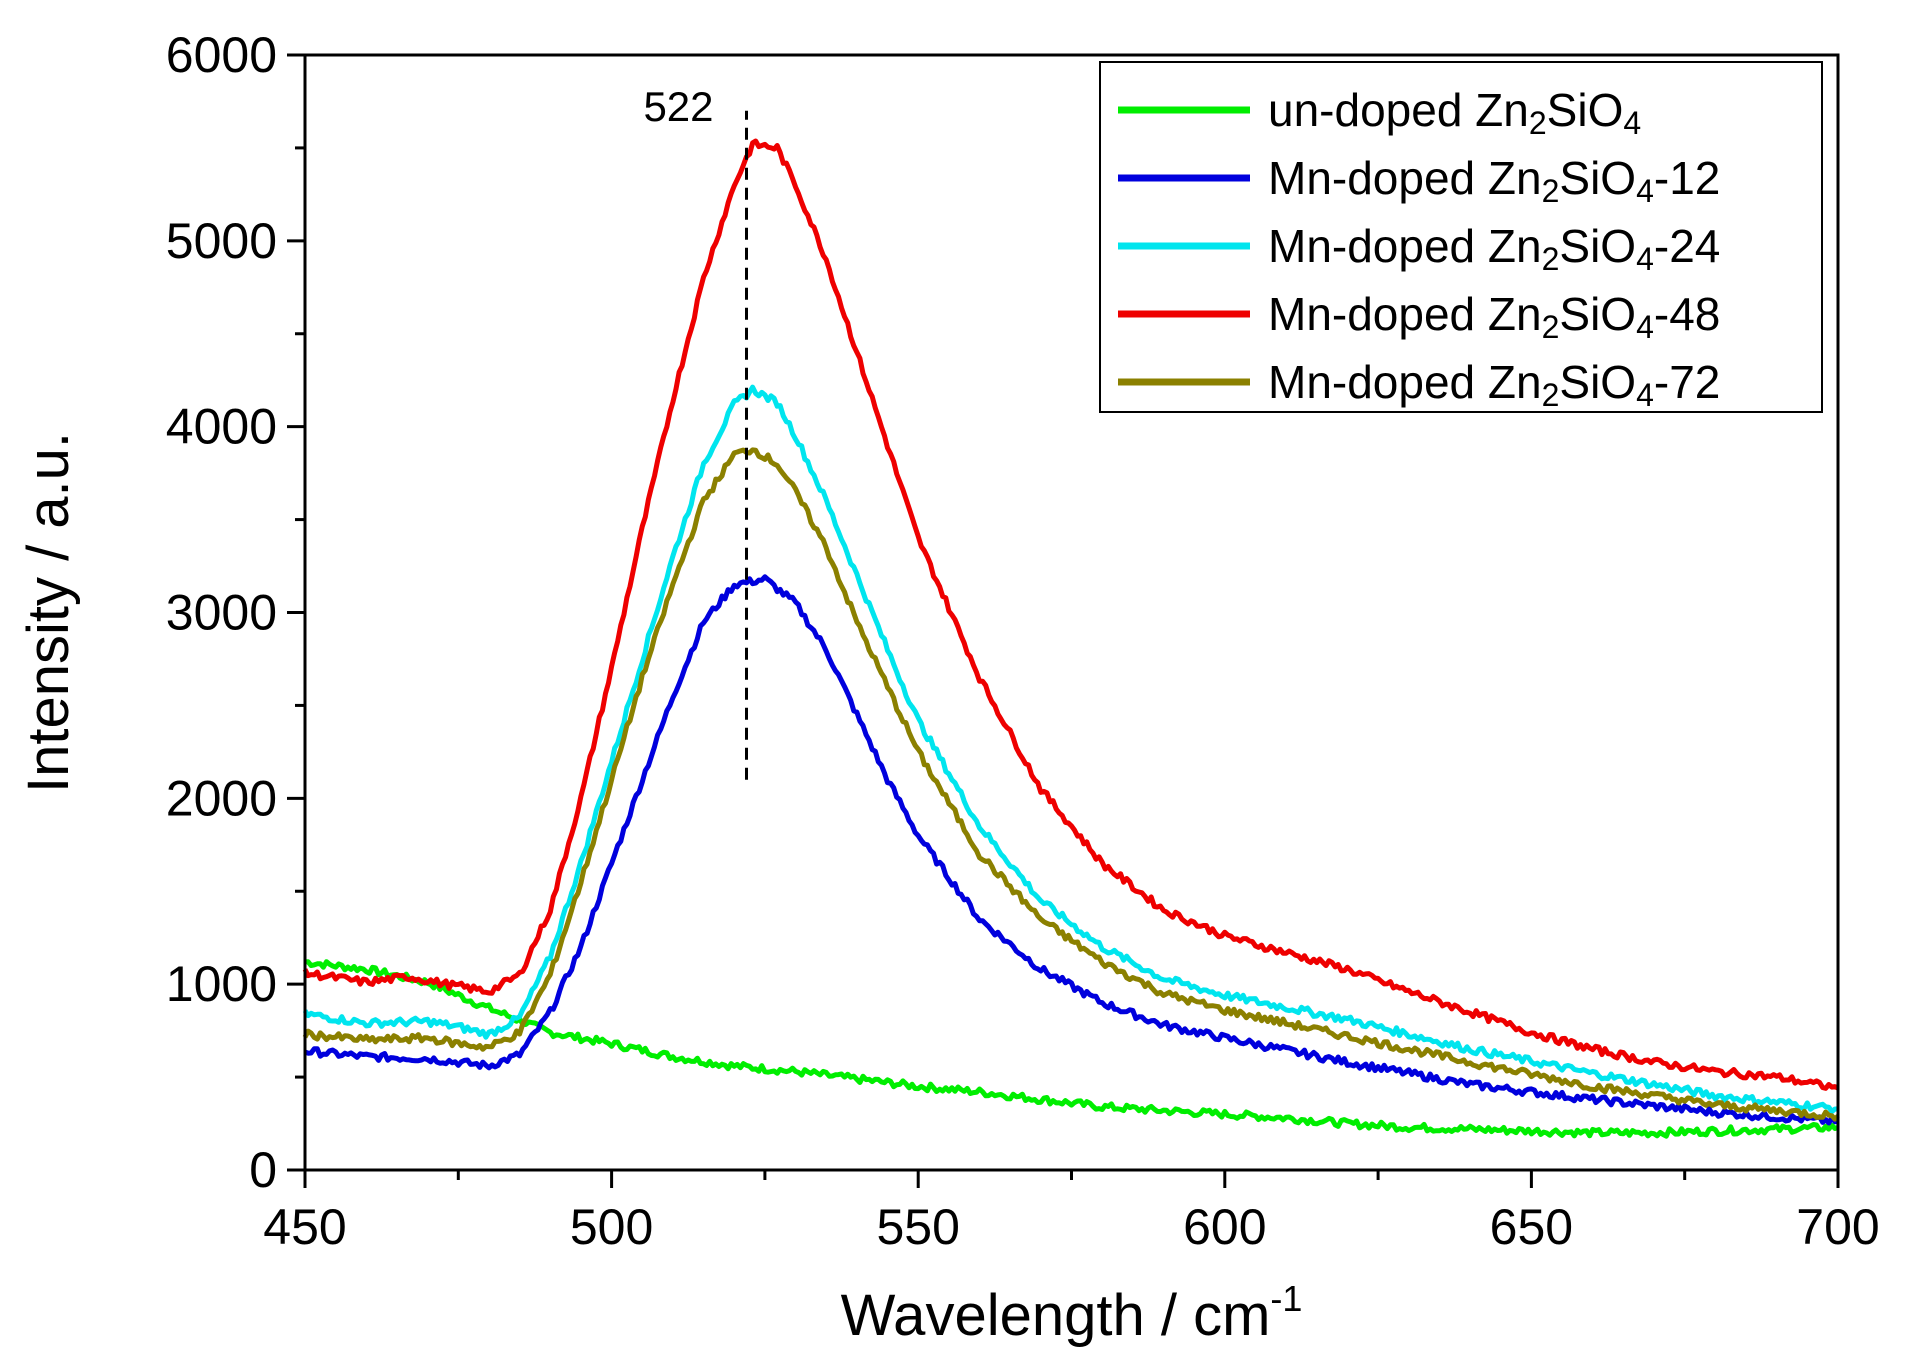  Describe the element at coordinates (1494, 180) in the screenshot. I see `legend-label: Mn-doped Zn2SiO4-12` at that location.